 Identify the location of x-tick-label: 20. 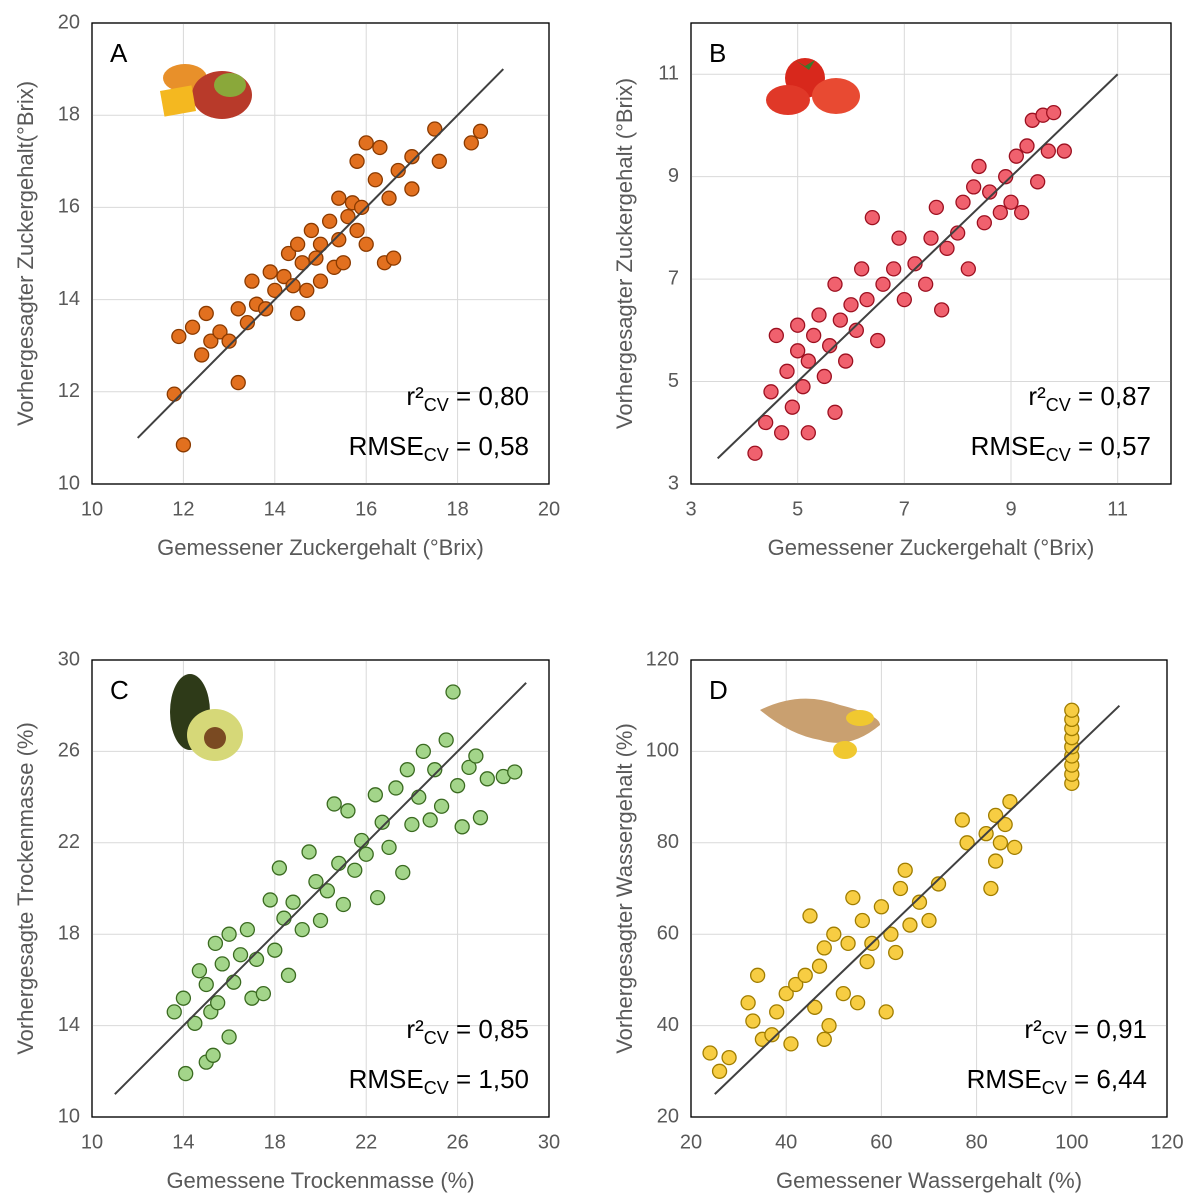
(549, 509).